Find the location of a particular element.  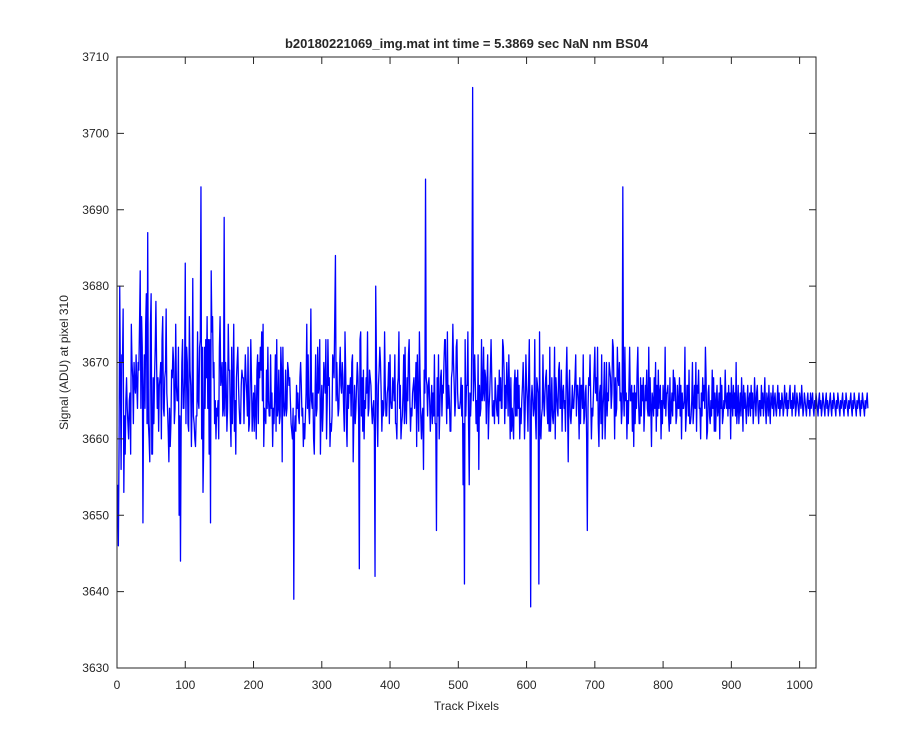

y-tick-label: 3710 is located at coordinates (95, 57).